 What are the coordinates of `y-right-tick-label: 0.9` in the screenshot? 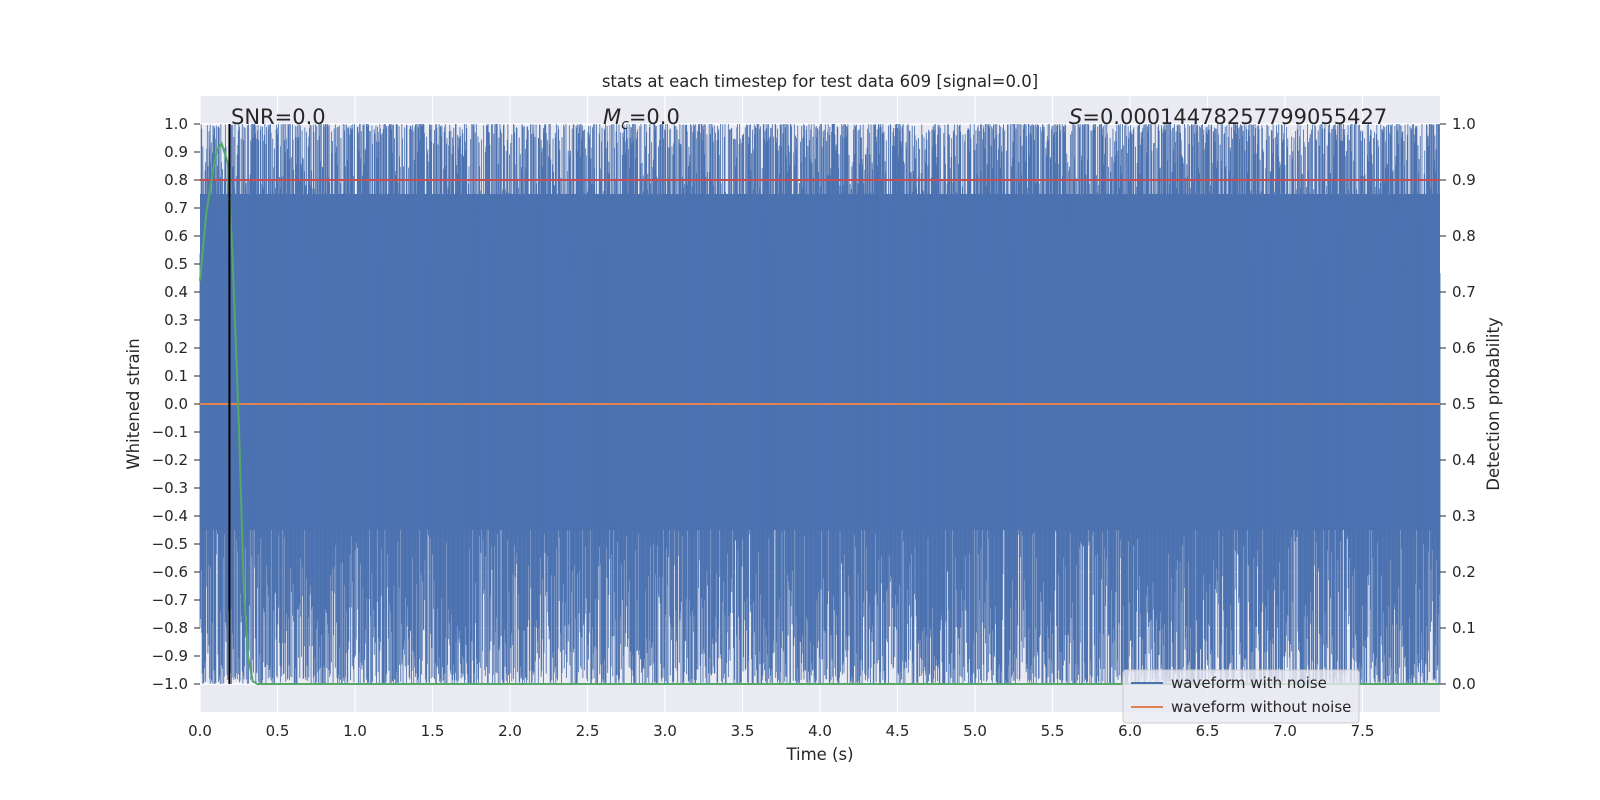 It's located at (1464, 180).